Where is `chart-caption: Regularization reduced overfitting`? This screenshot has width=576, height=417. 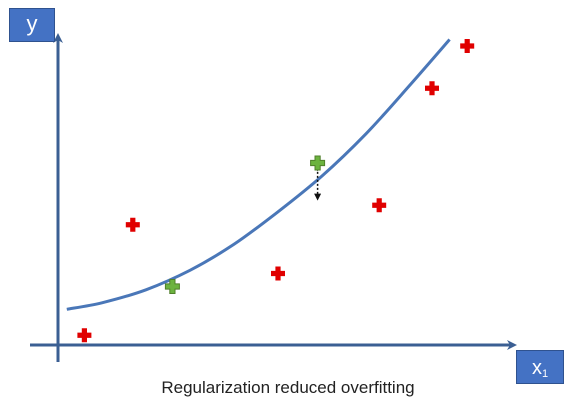 chart-caption: Regularization reduced overfitting is located at coordinates (288, 387).